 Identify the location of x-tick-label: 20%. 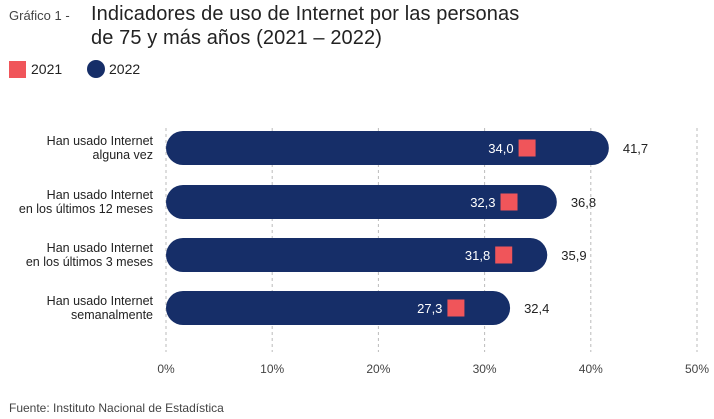
(378, 369).